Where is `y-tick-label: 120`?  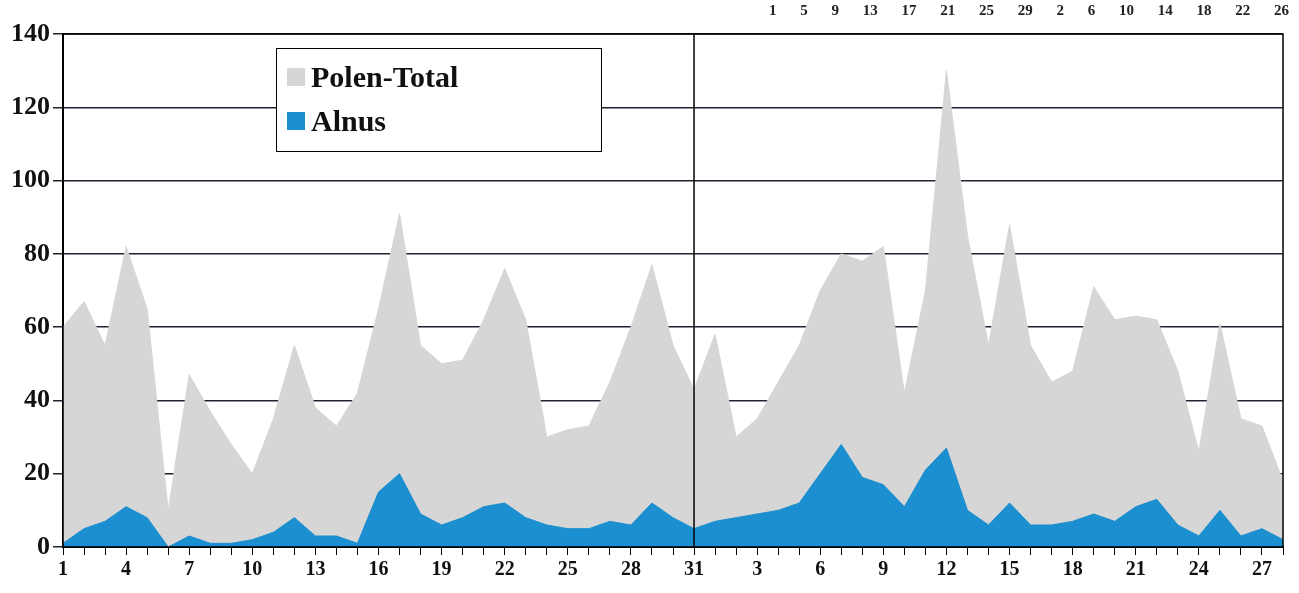
y-tick-label: 120 is located at coordinates (30, 105).